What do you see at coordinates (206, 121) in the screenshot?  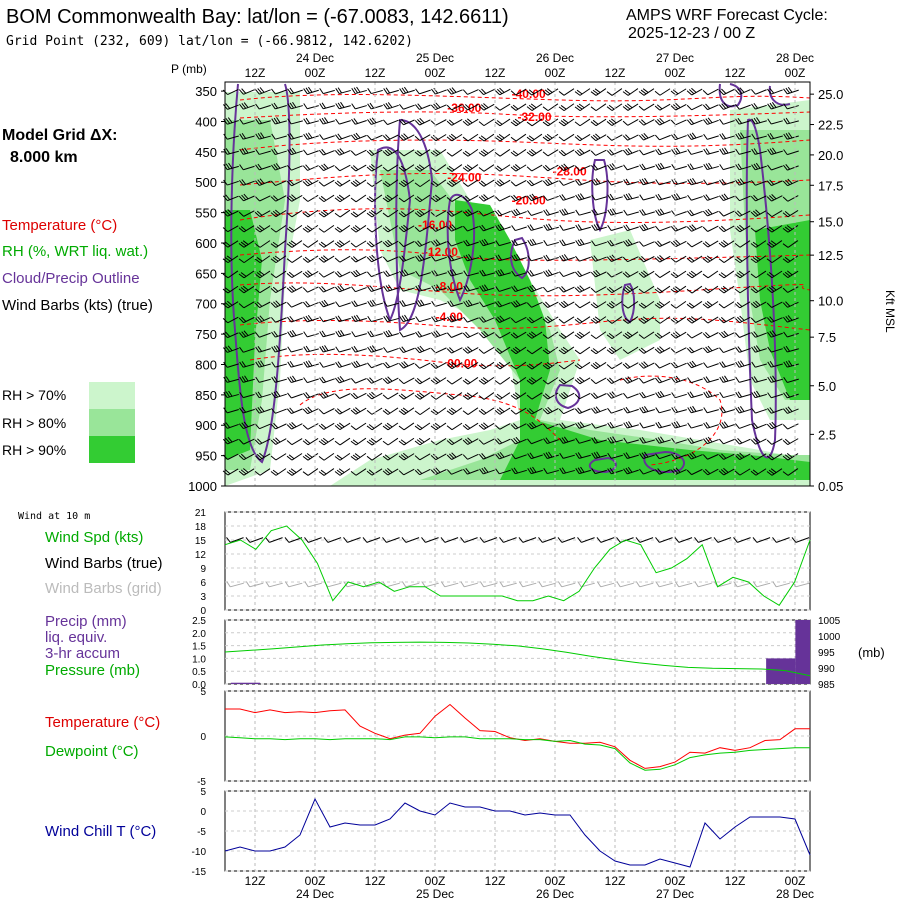 I see `pressure-tick-label: 400` at bounding box center [206, 121].